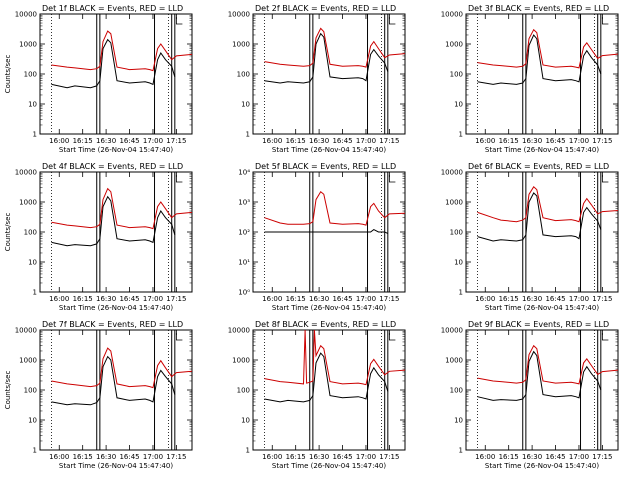 This screenshot has width=640, height=480. What do you see at coordinates (325, 166) in the screenshot?
I see `panel-title: Det 5f BLACK = Events, RED = LLD` at bounding box center [325, 166].